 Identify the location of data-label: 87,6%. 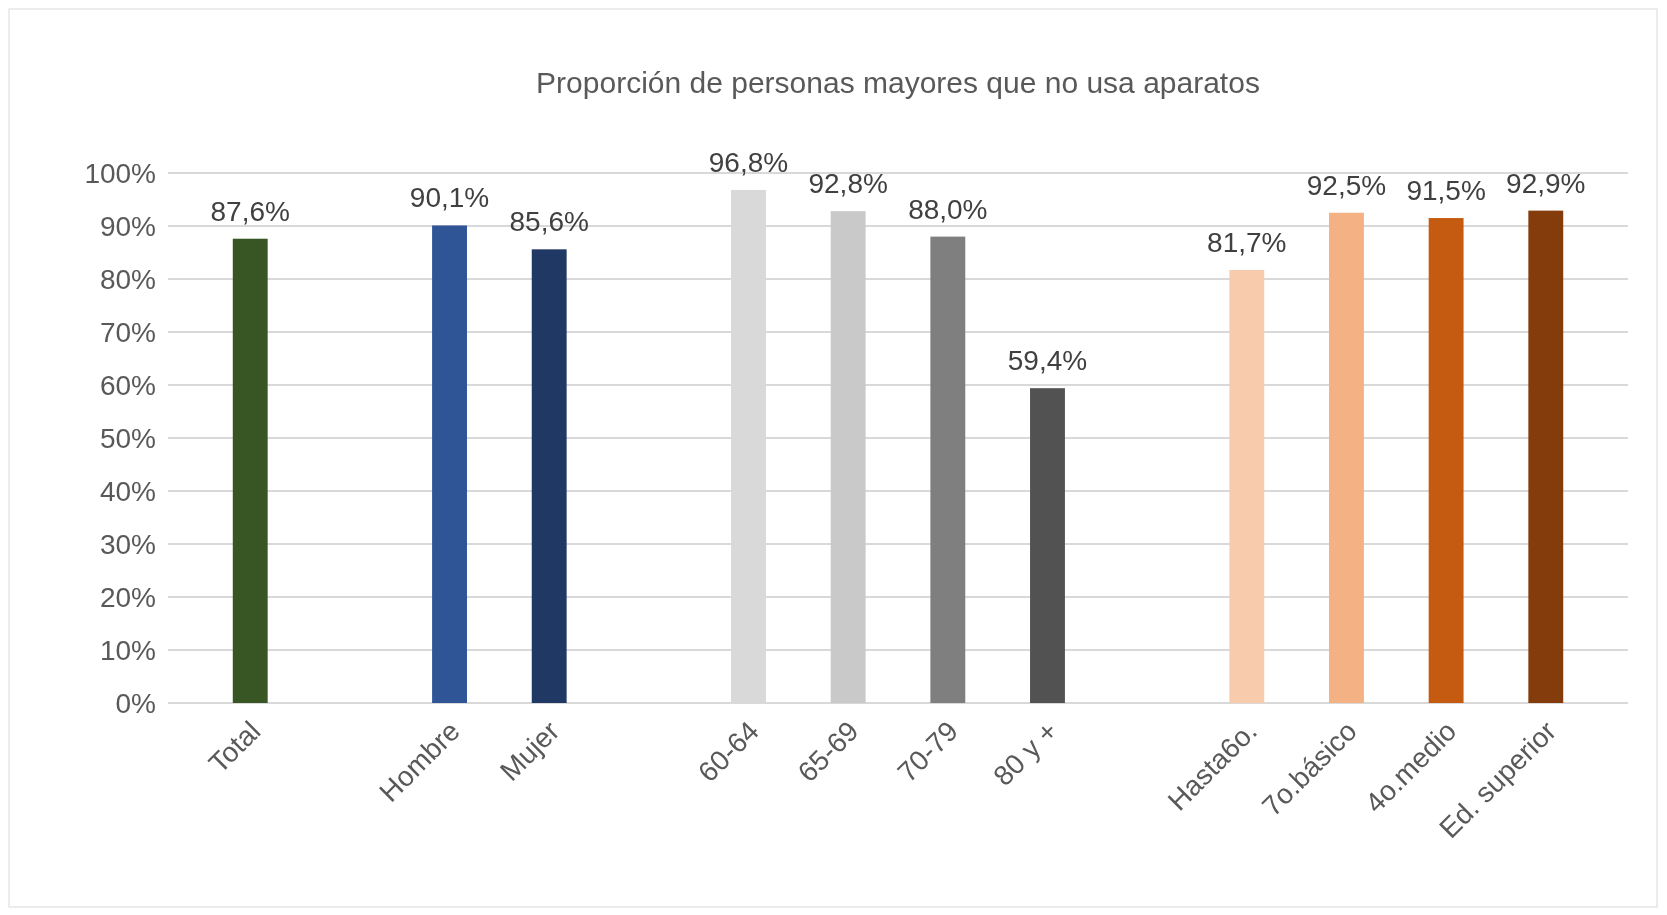
(250, 211).